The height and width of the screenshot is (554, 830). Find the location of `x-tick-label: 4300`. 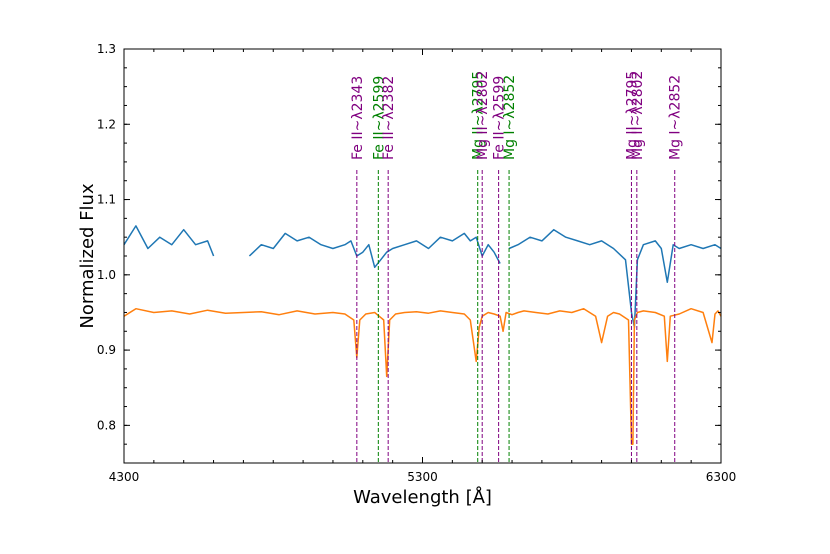

x-tick-label: 4300 is located at coordinates (124, 477).